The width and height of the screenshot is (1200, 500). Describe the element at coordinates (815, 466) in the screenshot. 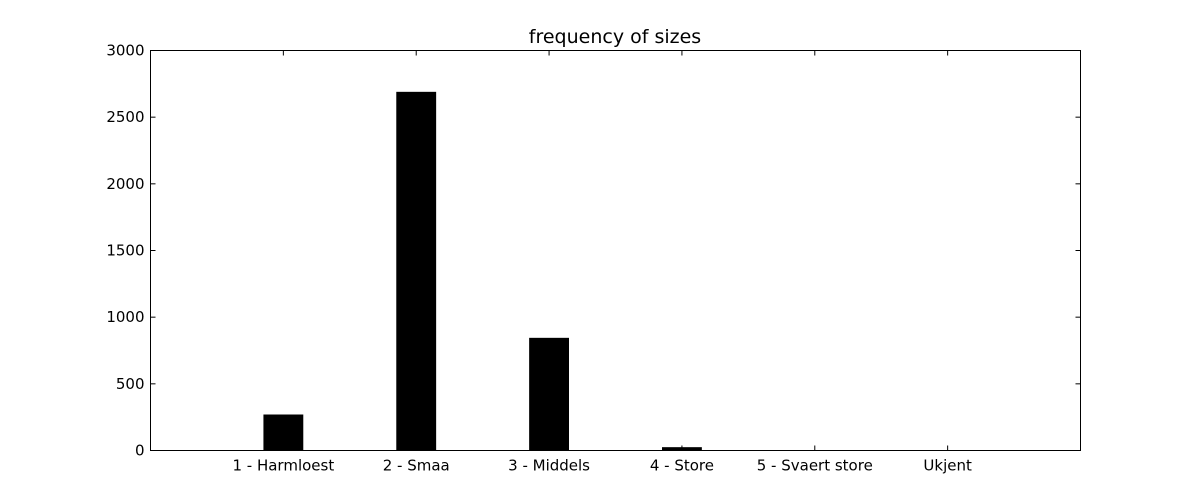

I see `x-tick-label: 5 - Svaert store` at that location.